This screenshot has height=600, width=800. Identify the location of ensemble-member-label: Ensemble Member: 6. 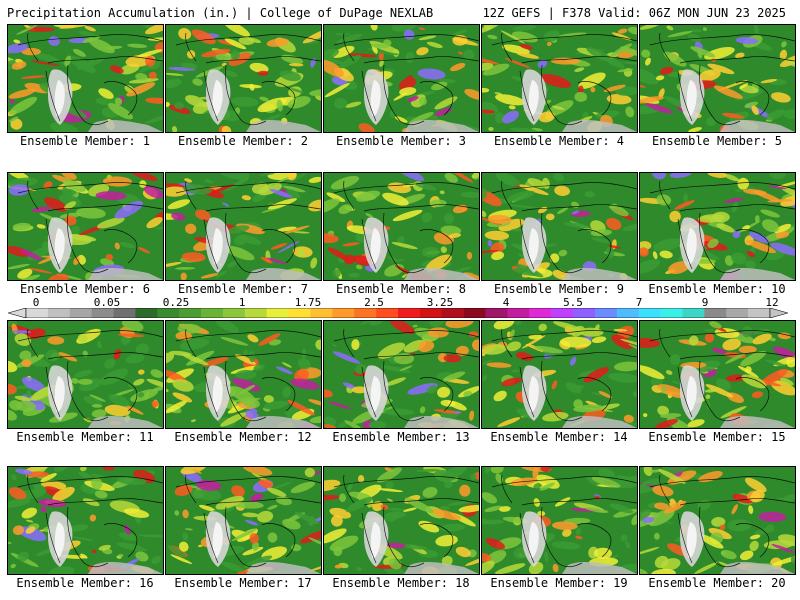
(85, 289).